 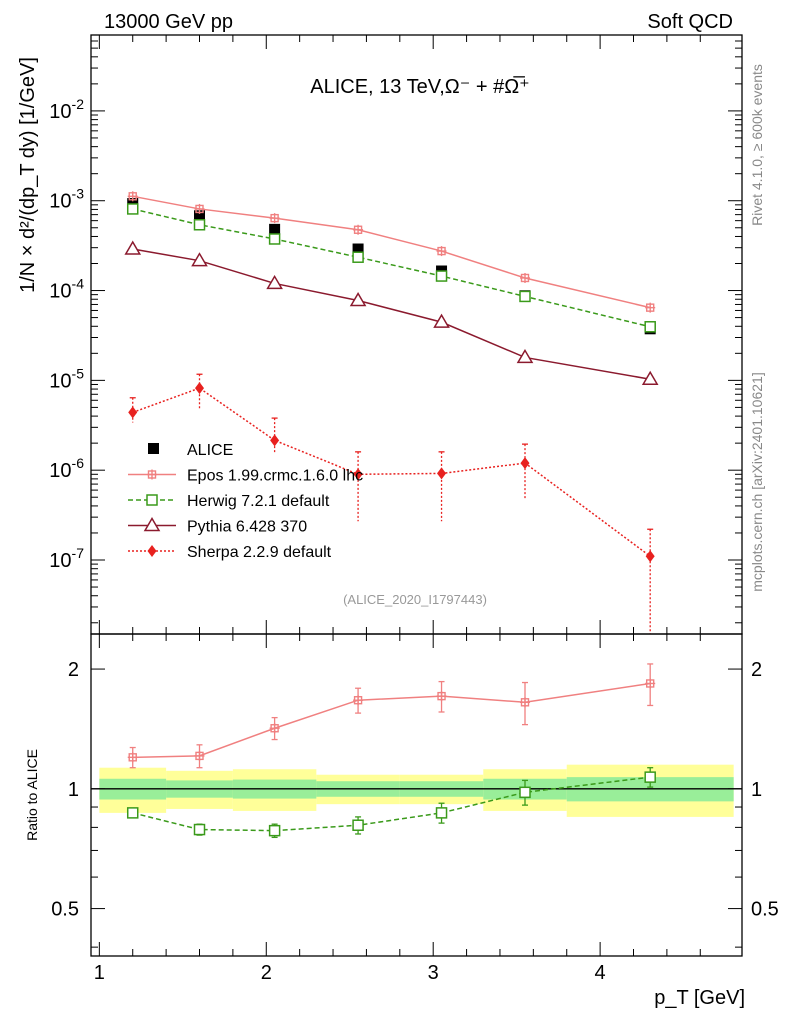 What do you see at coordinates (415, 599) in the screenshot?
I see `analysis-id: (ALICE_2020_I1797443)` at bounding box center [415, 599].